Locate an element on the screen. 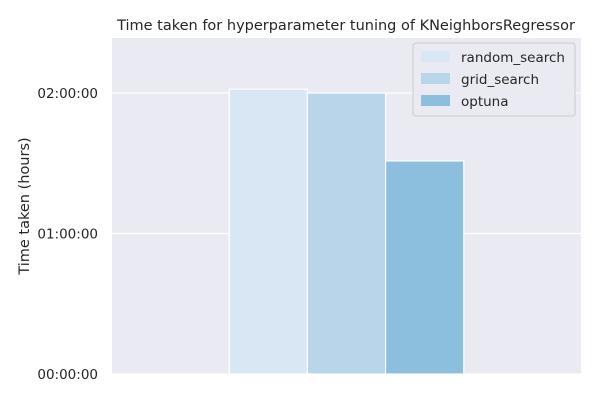 The image size is (600, 400). legend-label-random-search: random_search is located at coordinates (513, 58).